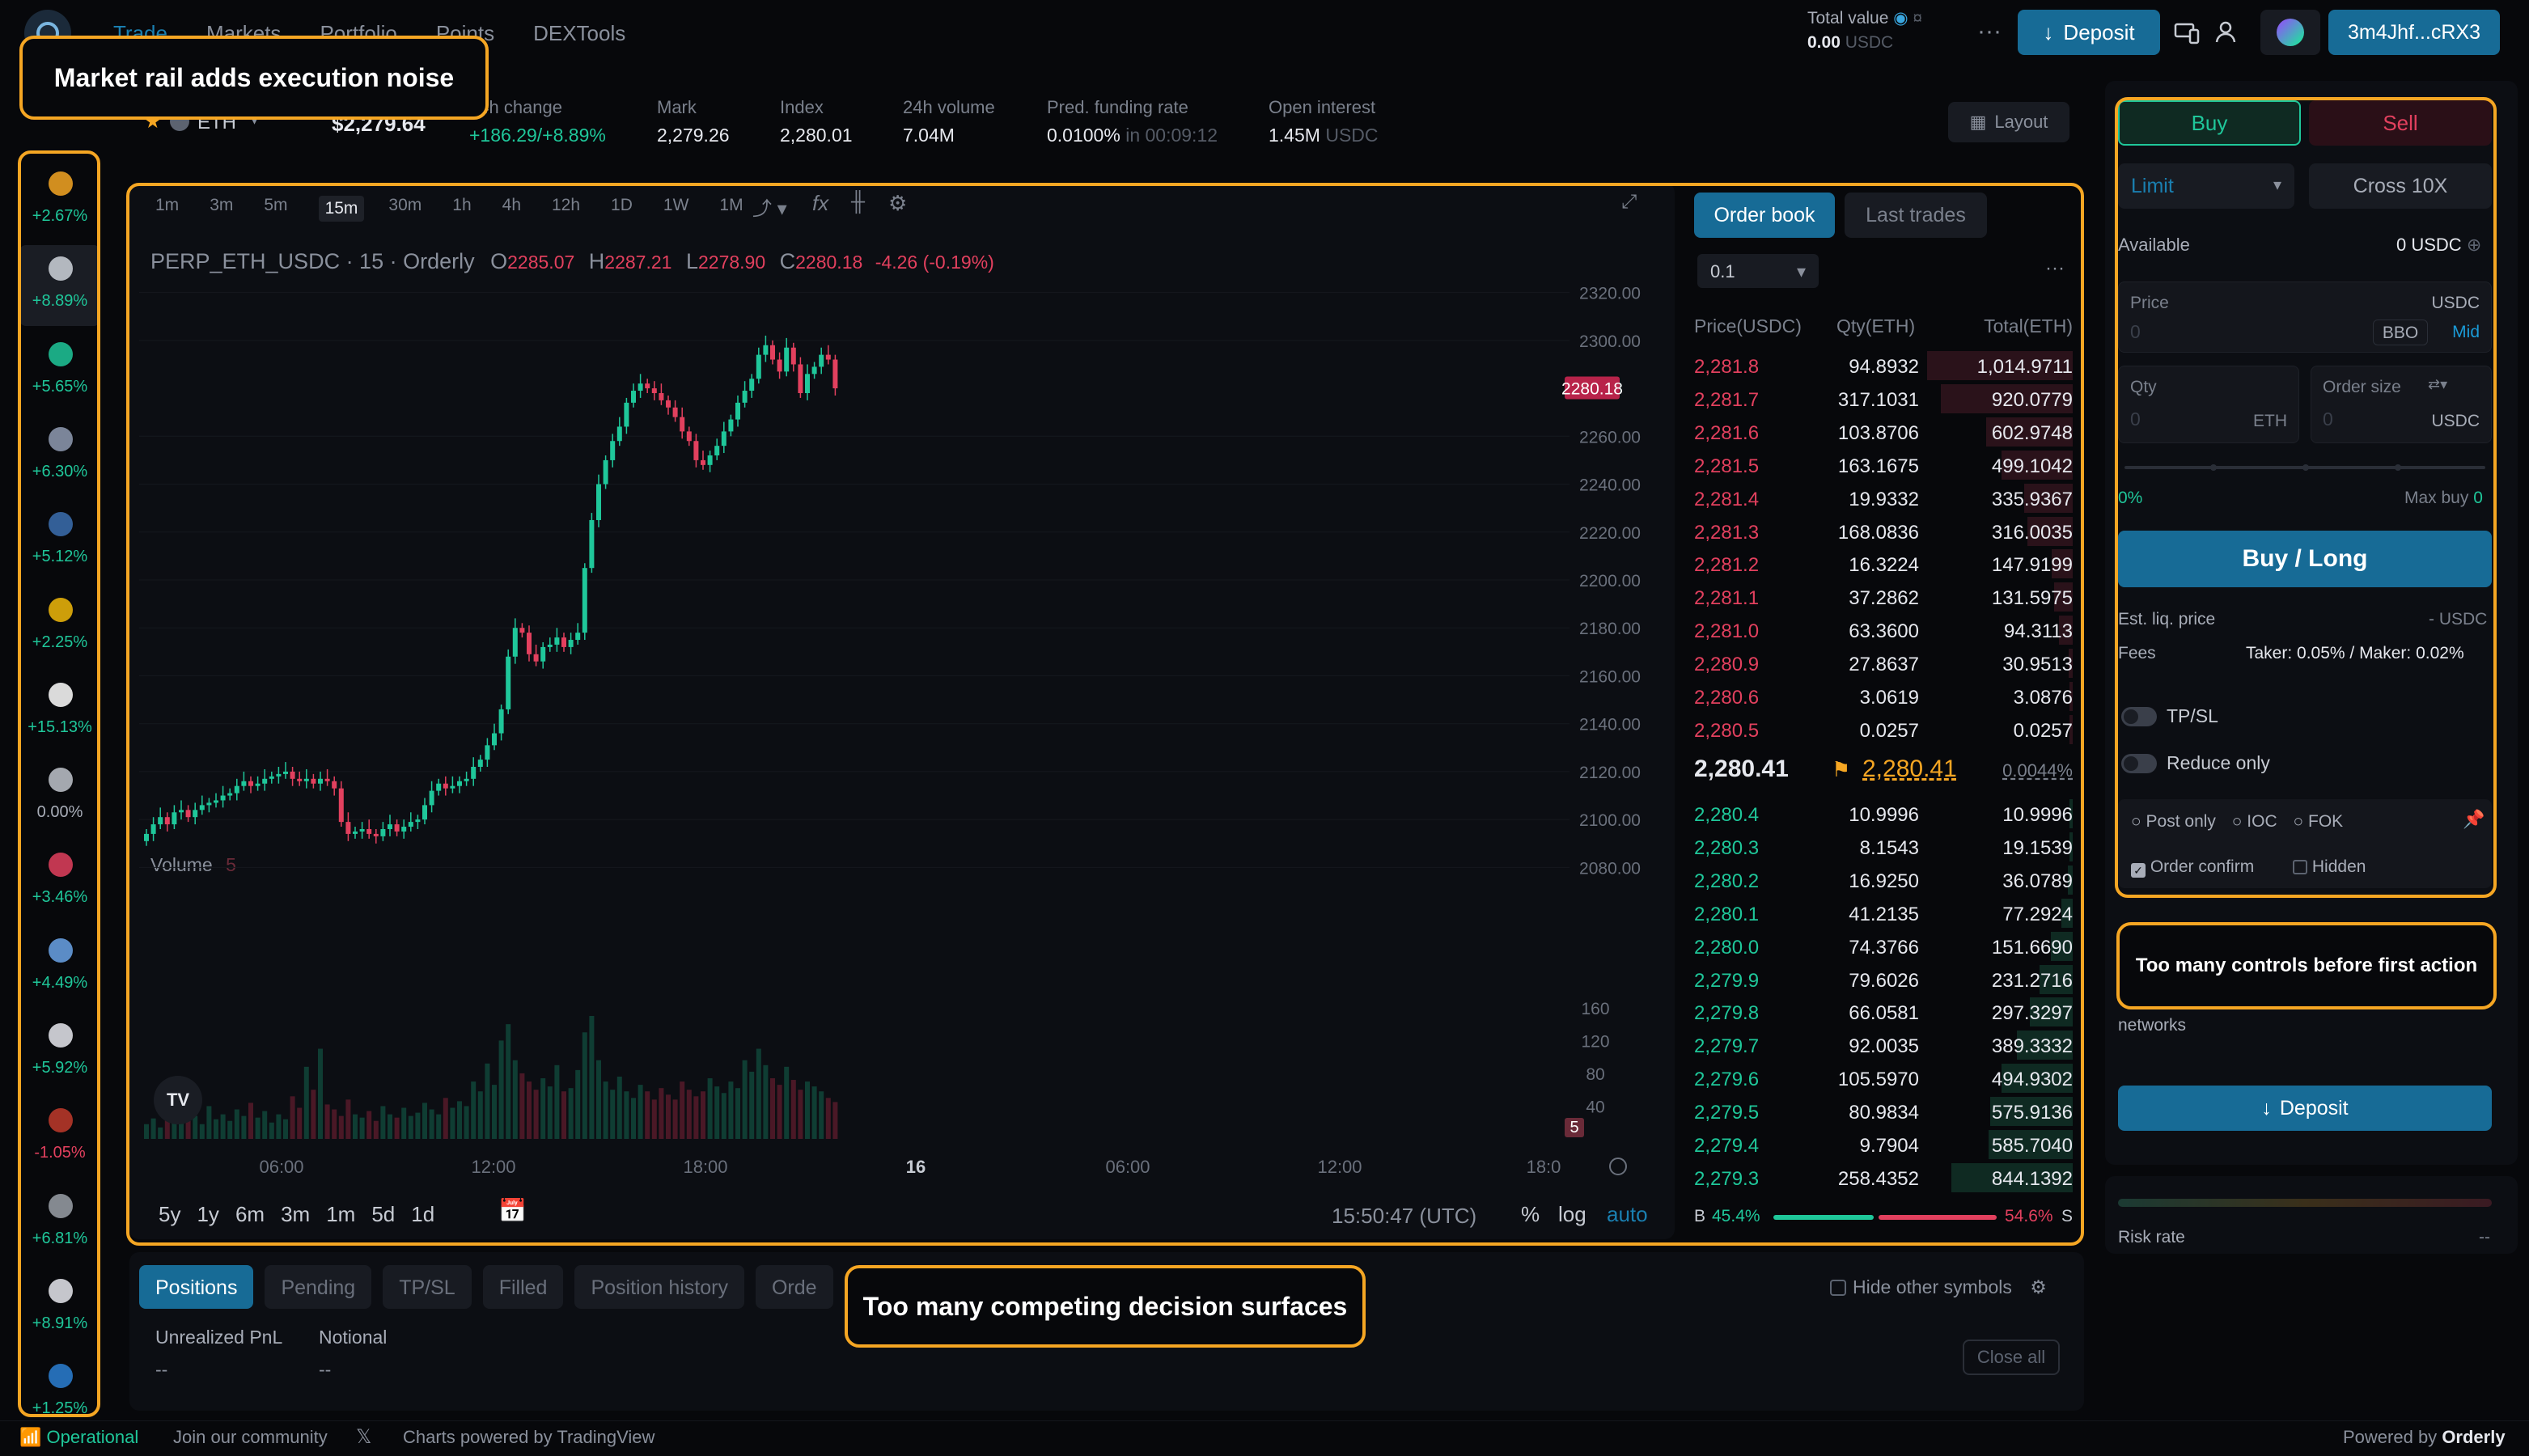 The height and width of the screenshot is (1456, 2529). What do you see at coordinates (60, 711) in the screenshot?
I see `market-rail-item: +15.13%` at bounding box center [60, 711].